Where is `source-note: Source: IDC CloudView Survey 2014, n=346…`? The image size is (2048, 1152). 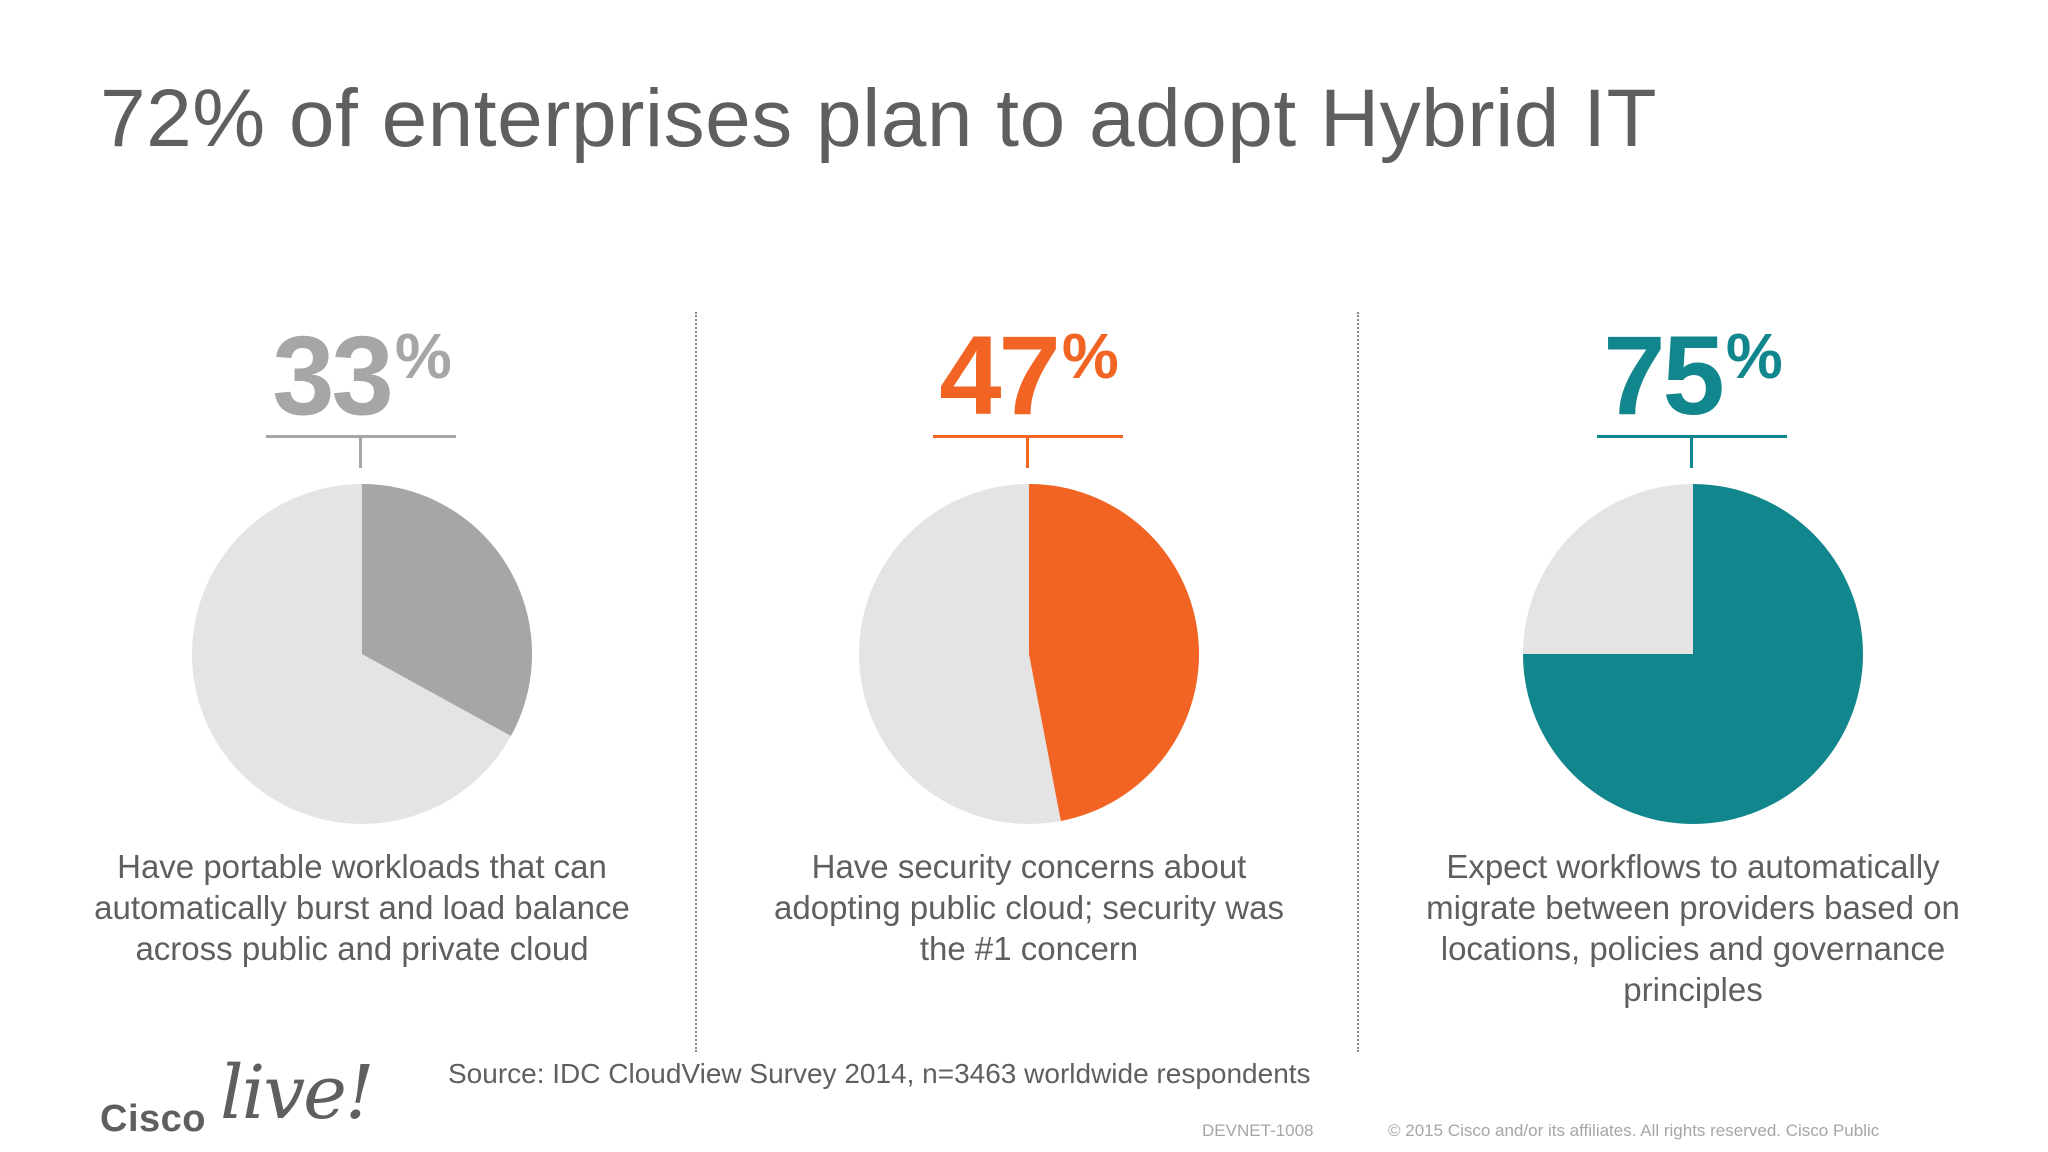
source-note: Source: IDC CloudView Survey 2014, n=346… is located at coordinates (879, 1073).